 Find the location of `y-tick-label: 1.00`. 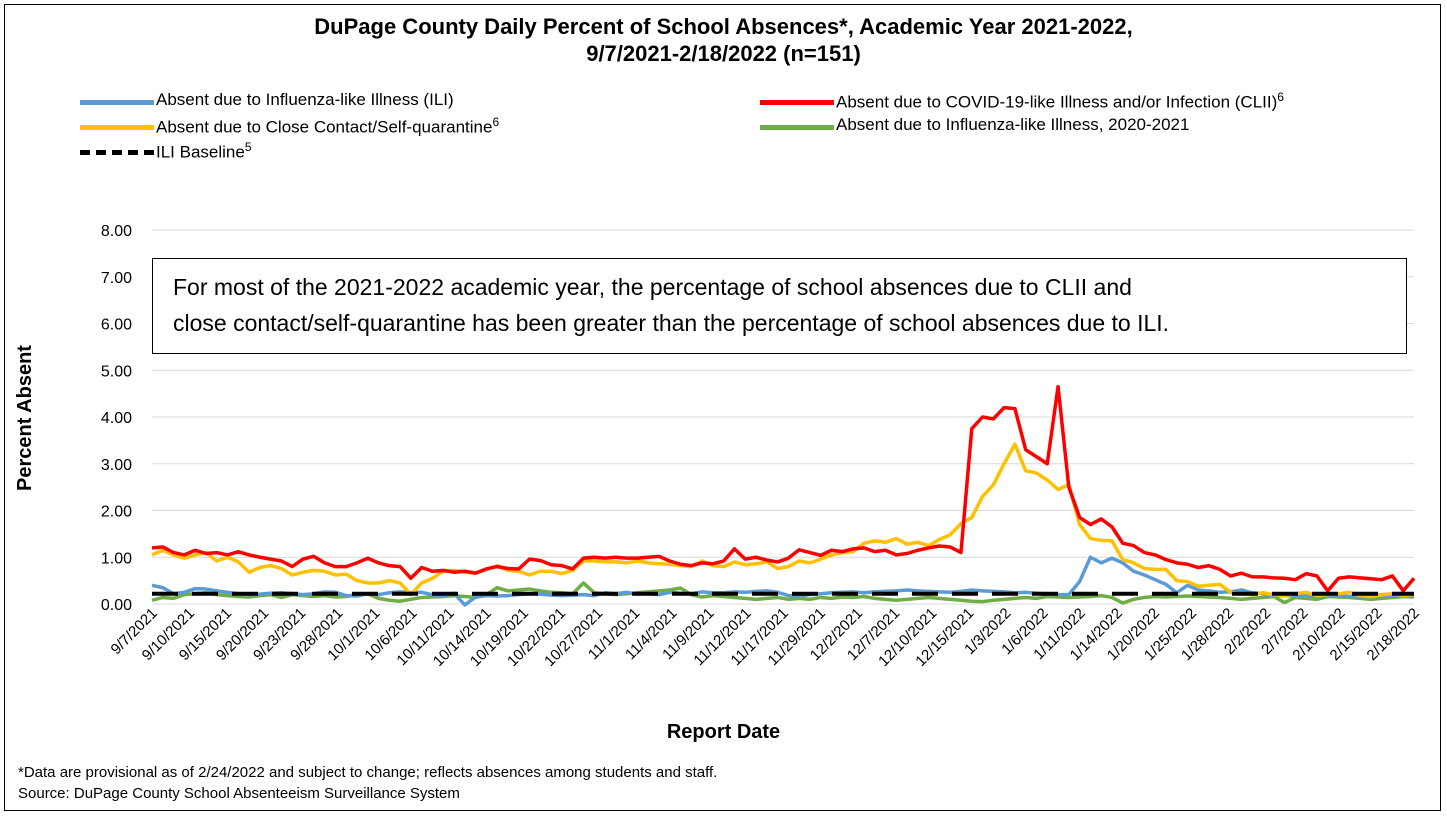

y-tick-label: 1.00 is located at coordinates (116, 558).